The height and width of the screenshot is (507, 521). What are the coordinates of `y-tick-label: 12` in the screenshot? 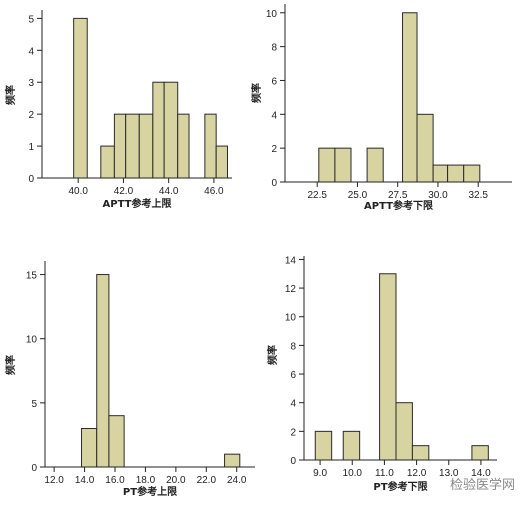 It's located at (291, 289).